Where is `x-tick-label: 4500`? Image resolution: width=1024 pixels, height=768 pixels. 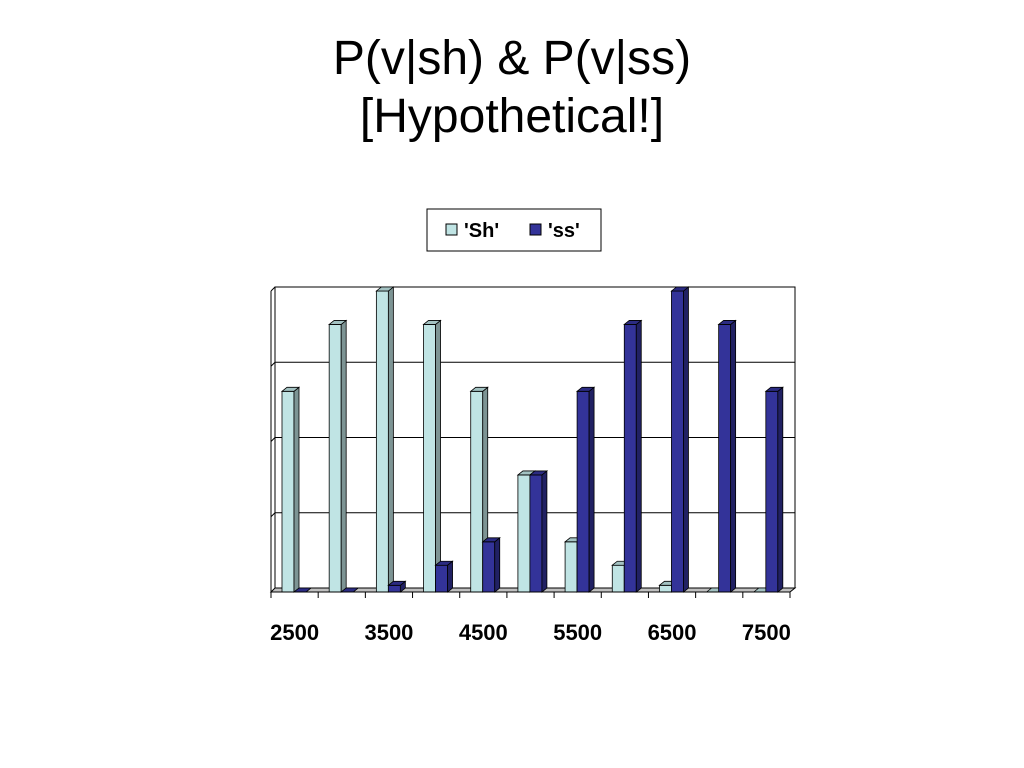
x-tick-label: 4500 is located at coordinates (483, 632).